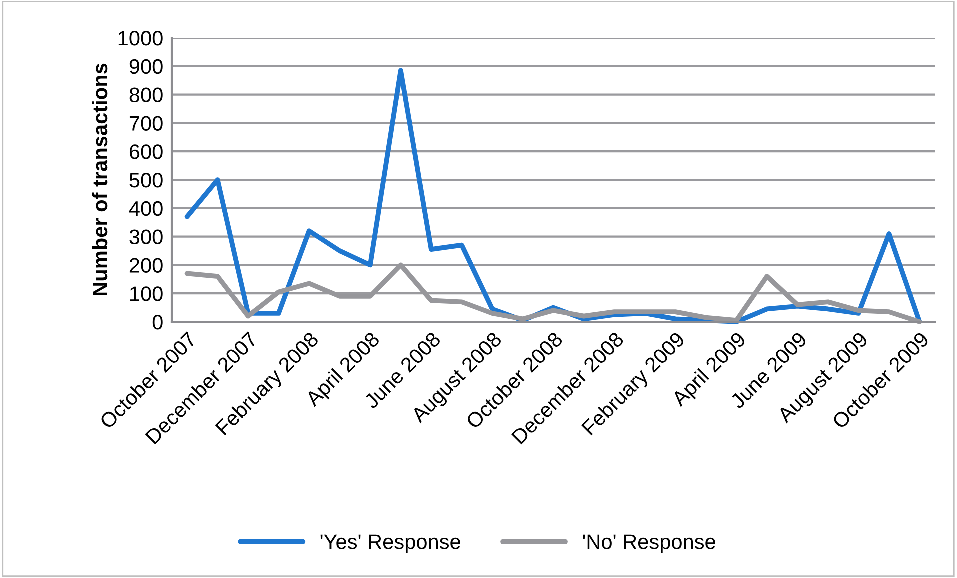 The image size is (957, 578). I want to click on y-tick-label: 0, so click(157, 322).